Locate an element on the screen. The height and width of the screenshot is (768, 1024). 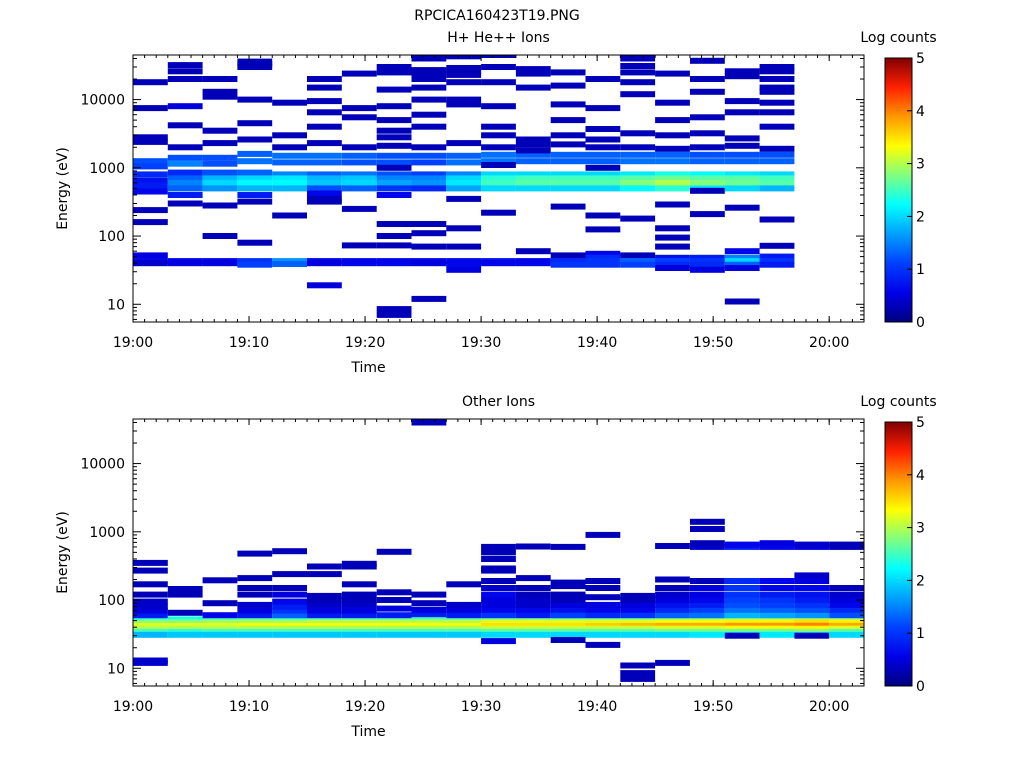
colorbar-tick-label: 4 is located at coordinates (920, 476).